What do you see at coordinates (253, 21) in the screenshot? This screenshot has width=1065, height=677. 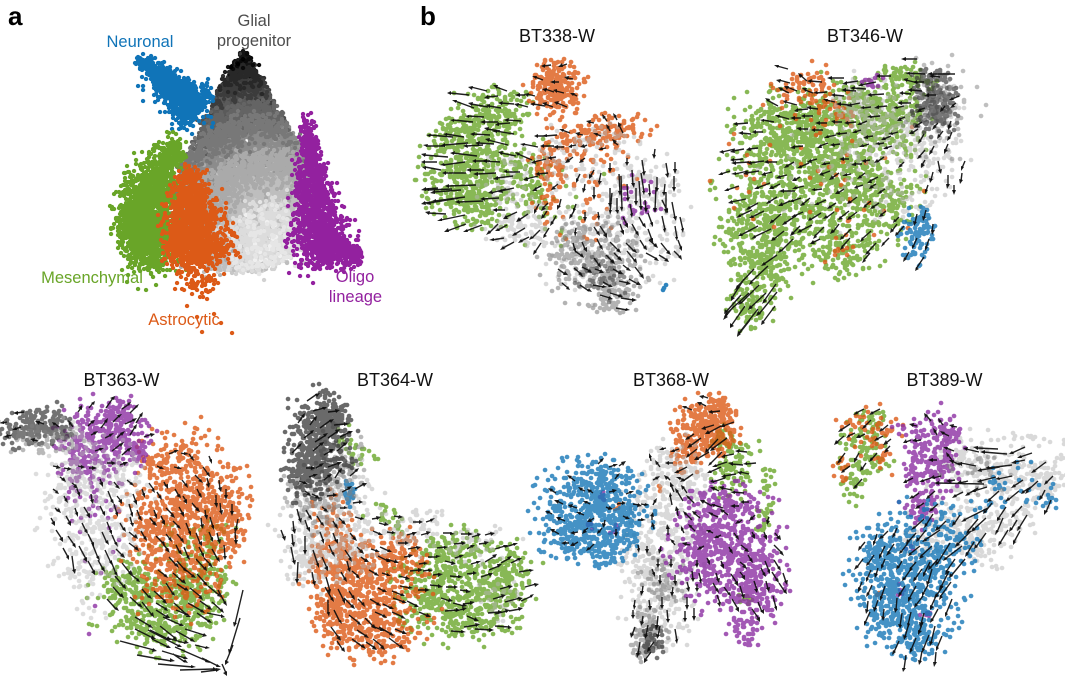 I see `svg-text: Glial` at bounding box center [253, 21].